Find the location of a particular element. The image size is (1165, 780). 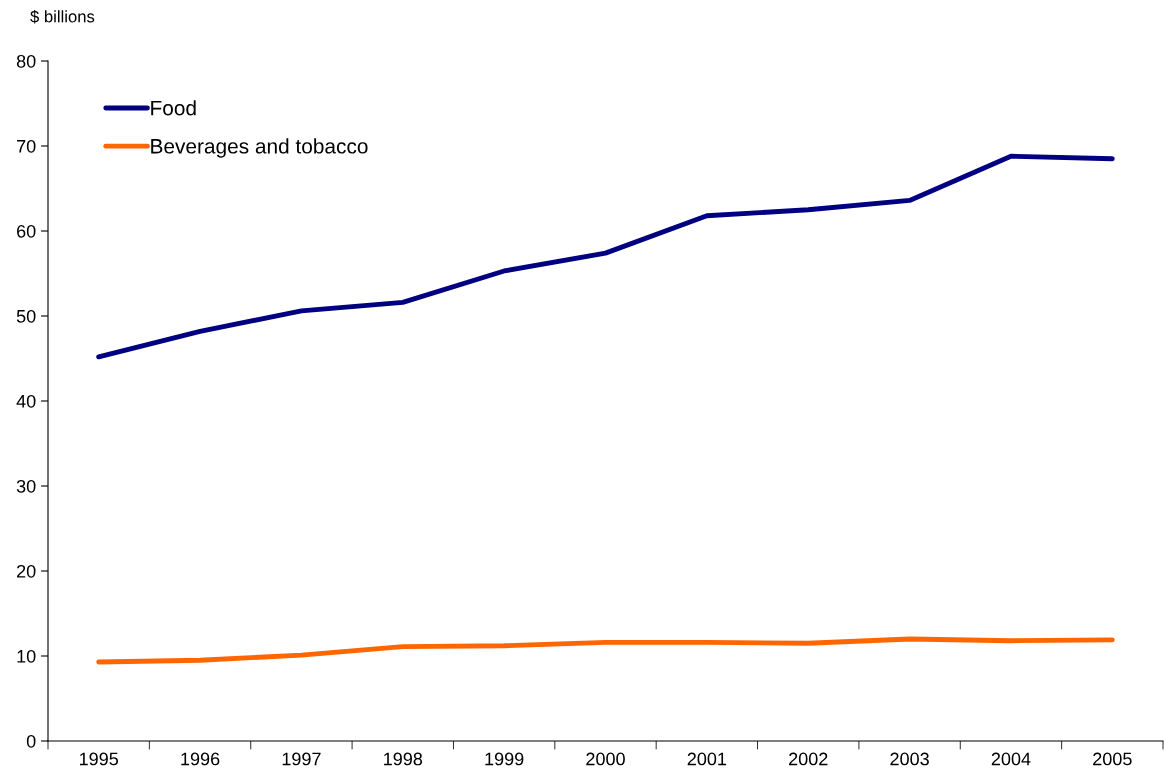

x-tick-label: 2005 is located at coordinates (1112, 759).